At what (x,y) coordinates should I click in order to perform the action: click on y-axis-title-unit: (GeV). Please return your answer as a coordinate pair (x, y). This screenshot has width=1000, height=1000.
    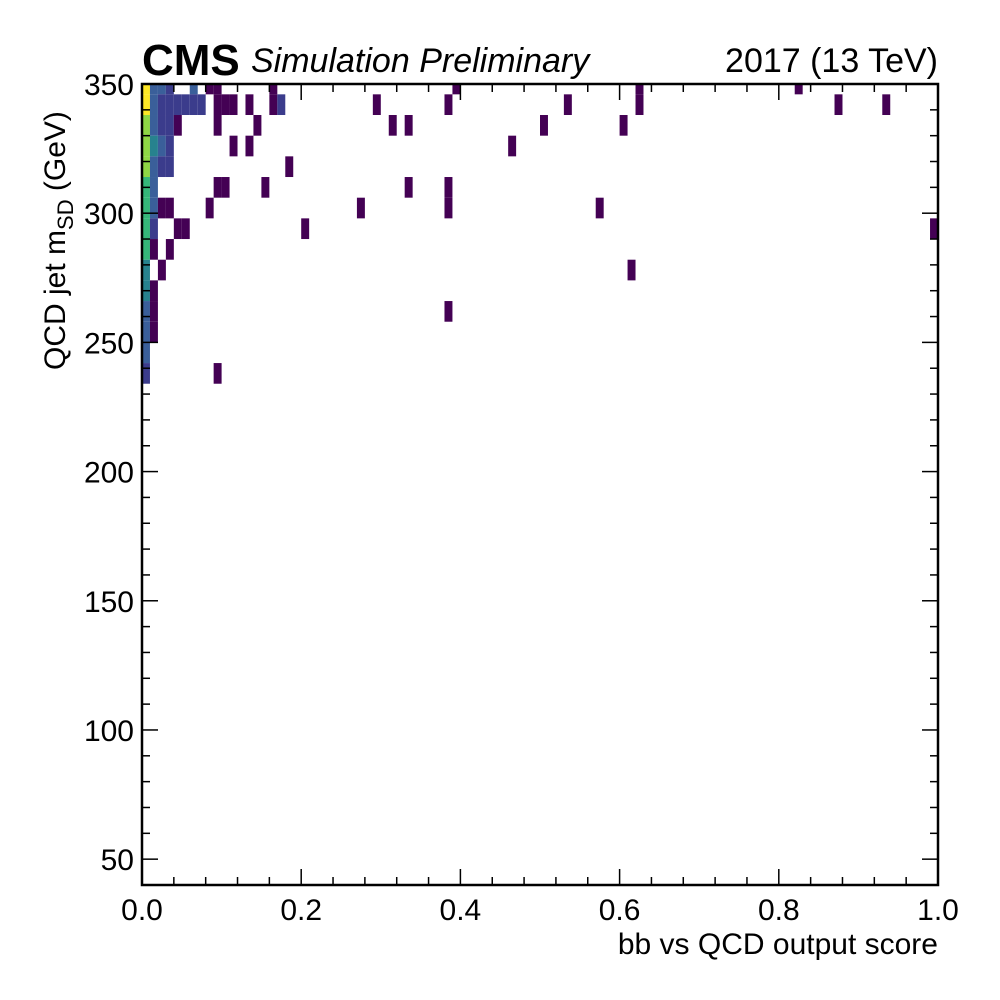
    Looking at the image, I should click on (55, 155).